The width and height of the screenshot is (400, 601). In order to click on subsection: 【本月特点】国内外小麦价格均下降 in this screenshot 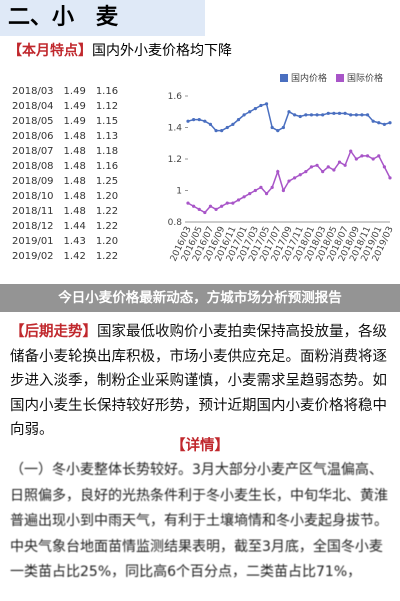, I will do `click(120, 50)`.